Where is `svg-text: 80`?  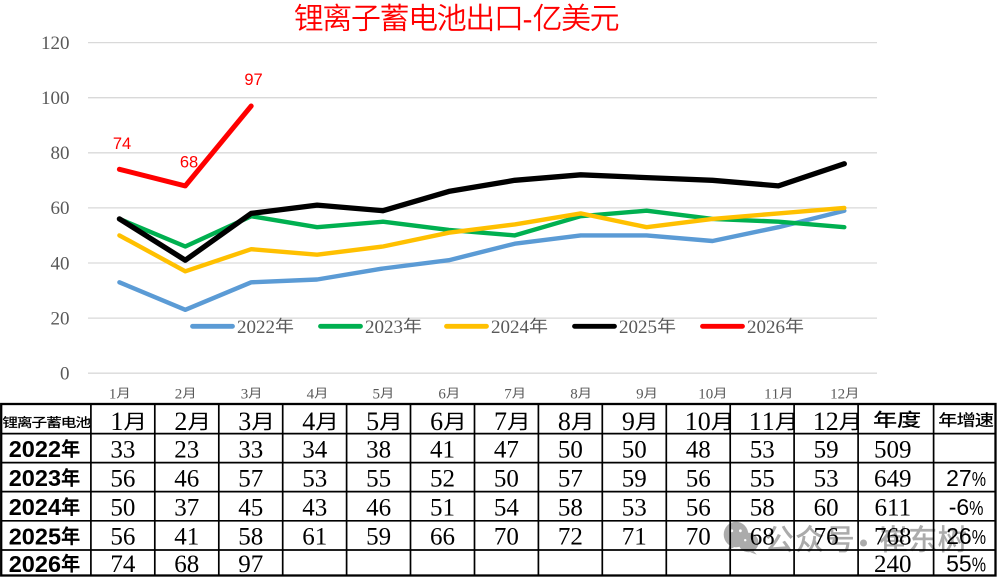
svg-text: 80 is located at coordinates (60, 153).